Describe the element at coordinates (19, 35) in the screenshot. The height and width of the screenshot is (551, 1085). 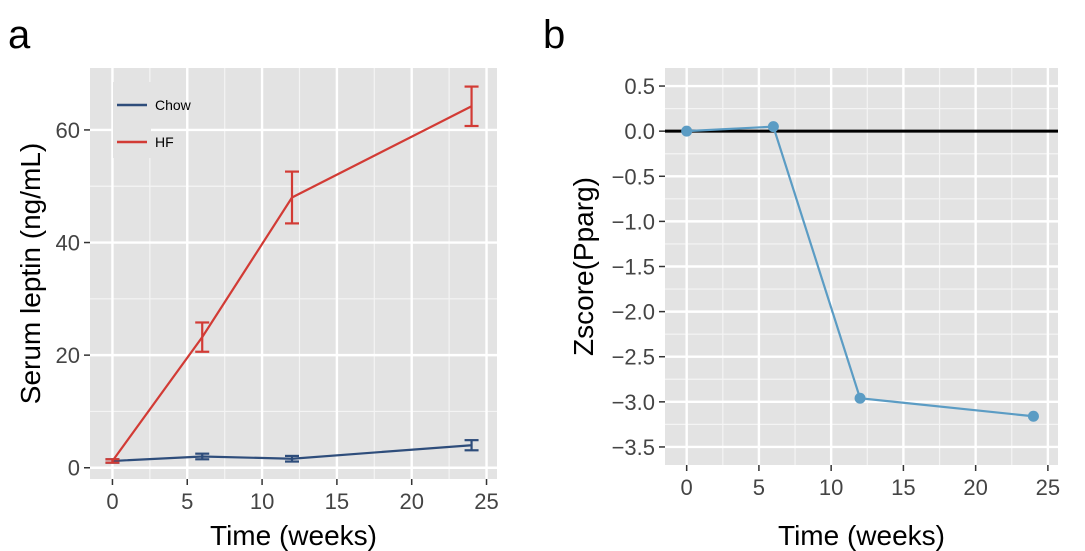
I see `panel-label-a: a` at that location.